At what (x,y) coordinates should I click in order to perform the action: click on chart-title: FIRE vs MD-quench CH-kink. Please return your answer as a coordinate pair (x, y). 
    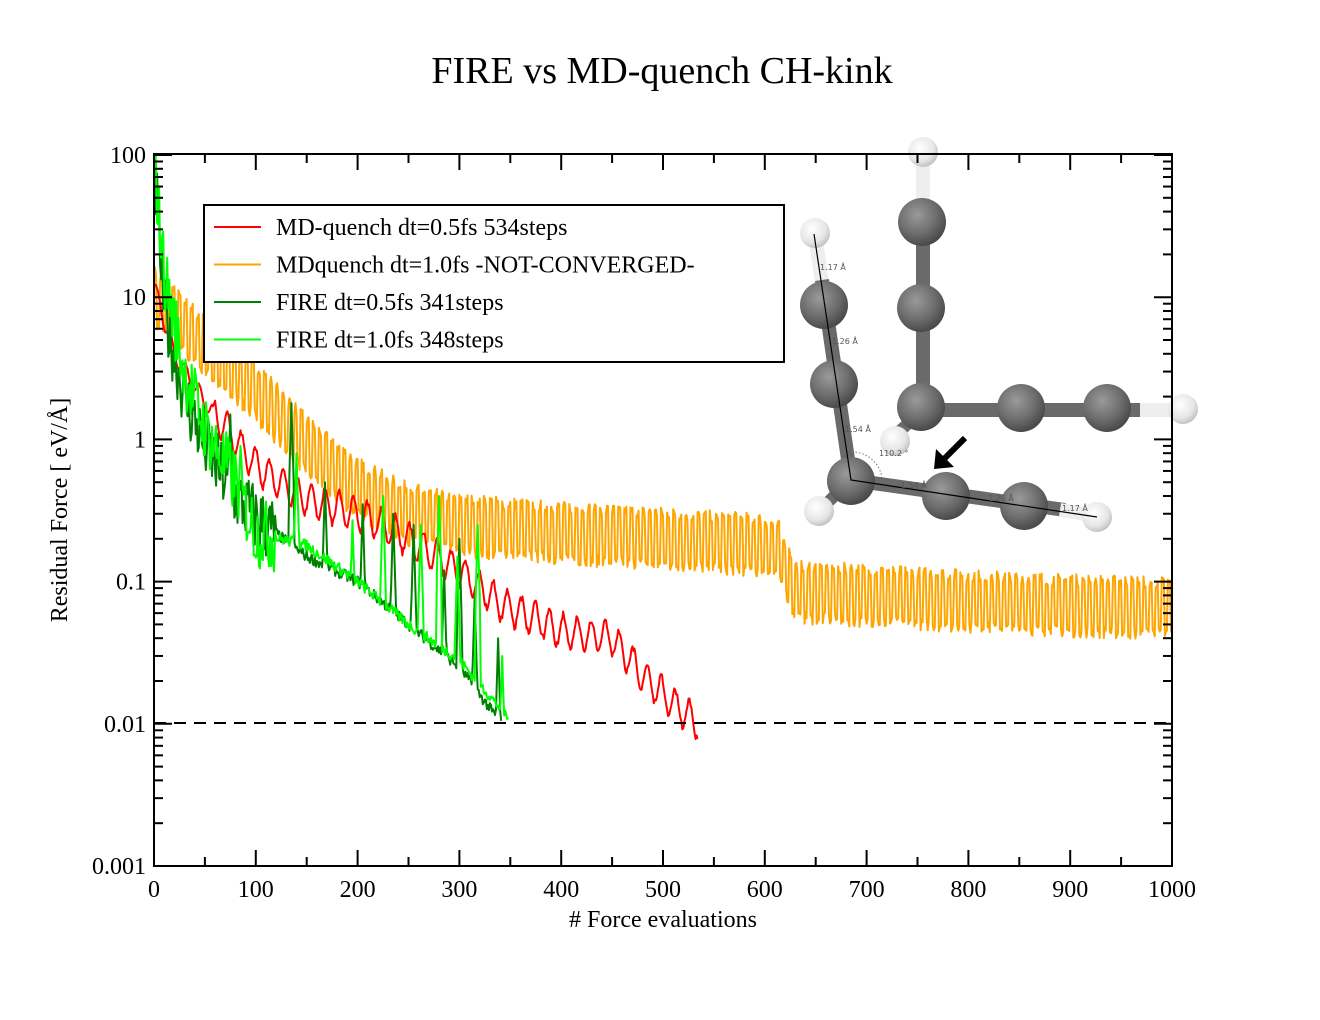
    Looking at the image, I should click on (661, 71).